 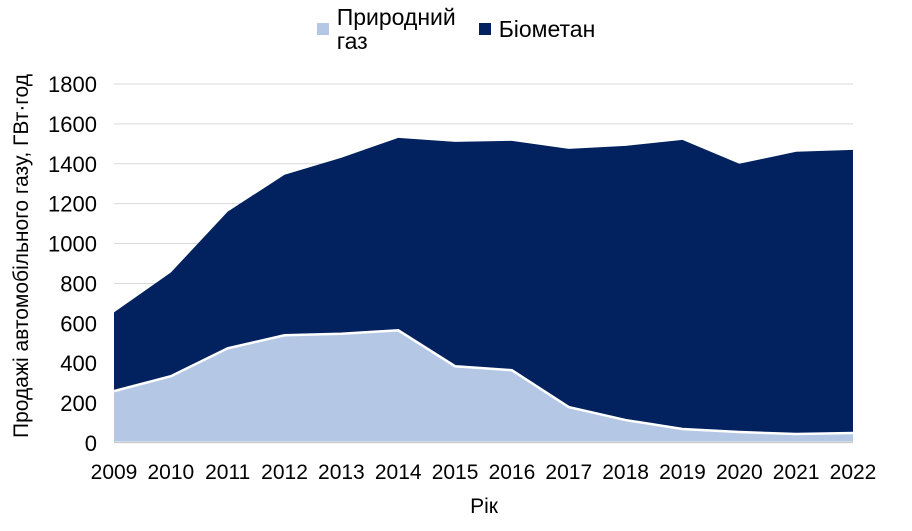 What do you see at coordinates (170, 472) in the screenshot?
I see `x-tick-label: 2010` at bounding box center [170, 472].